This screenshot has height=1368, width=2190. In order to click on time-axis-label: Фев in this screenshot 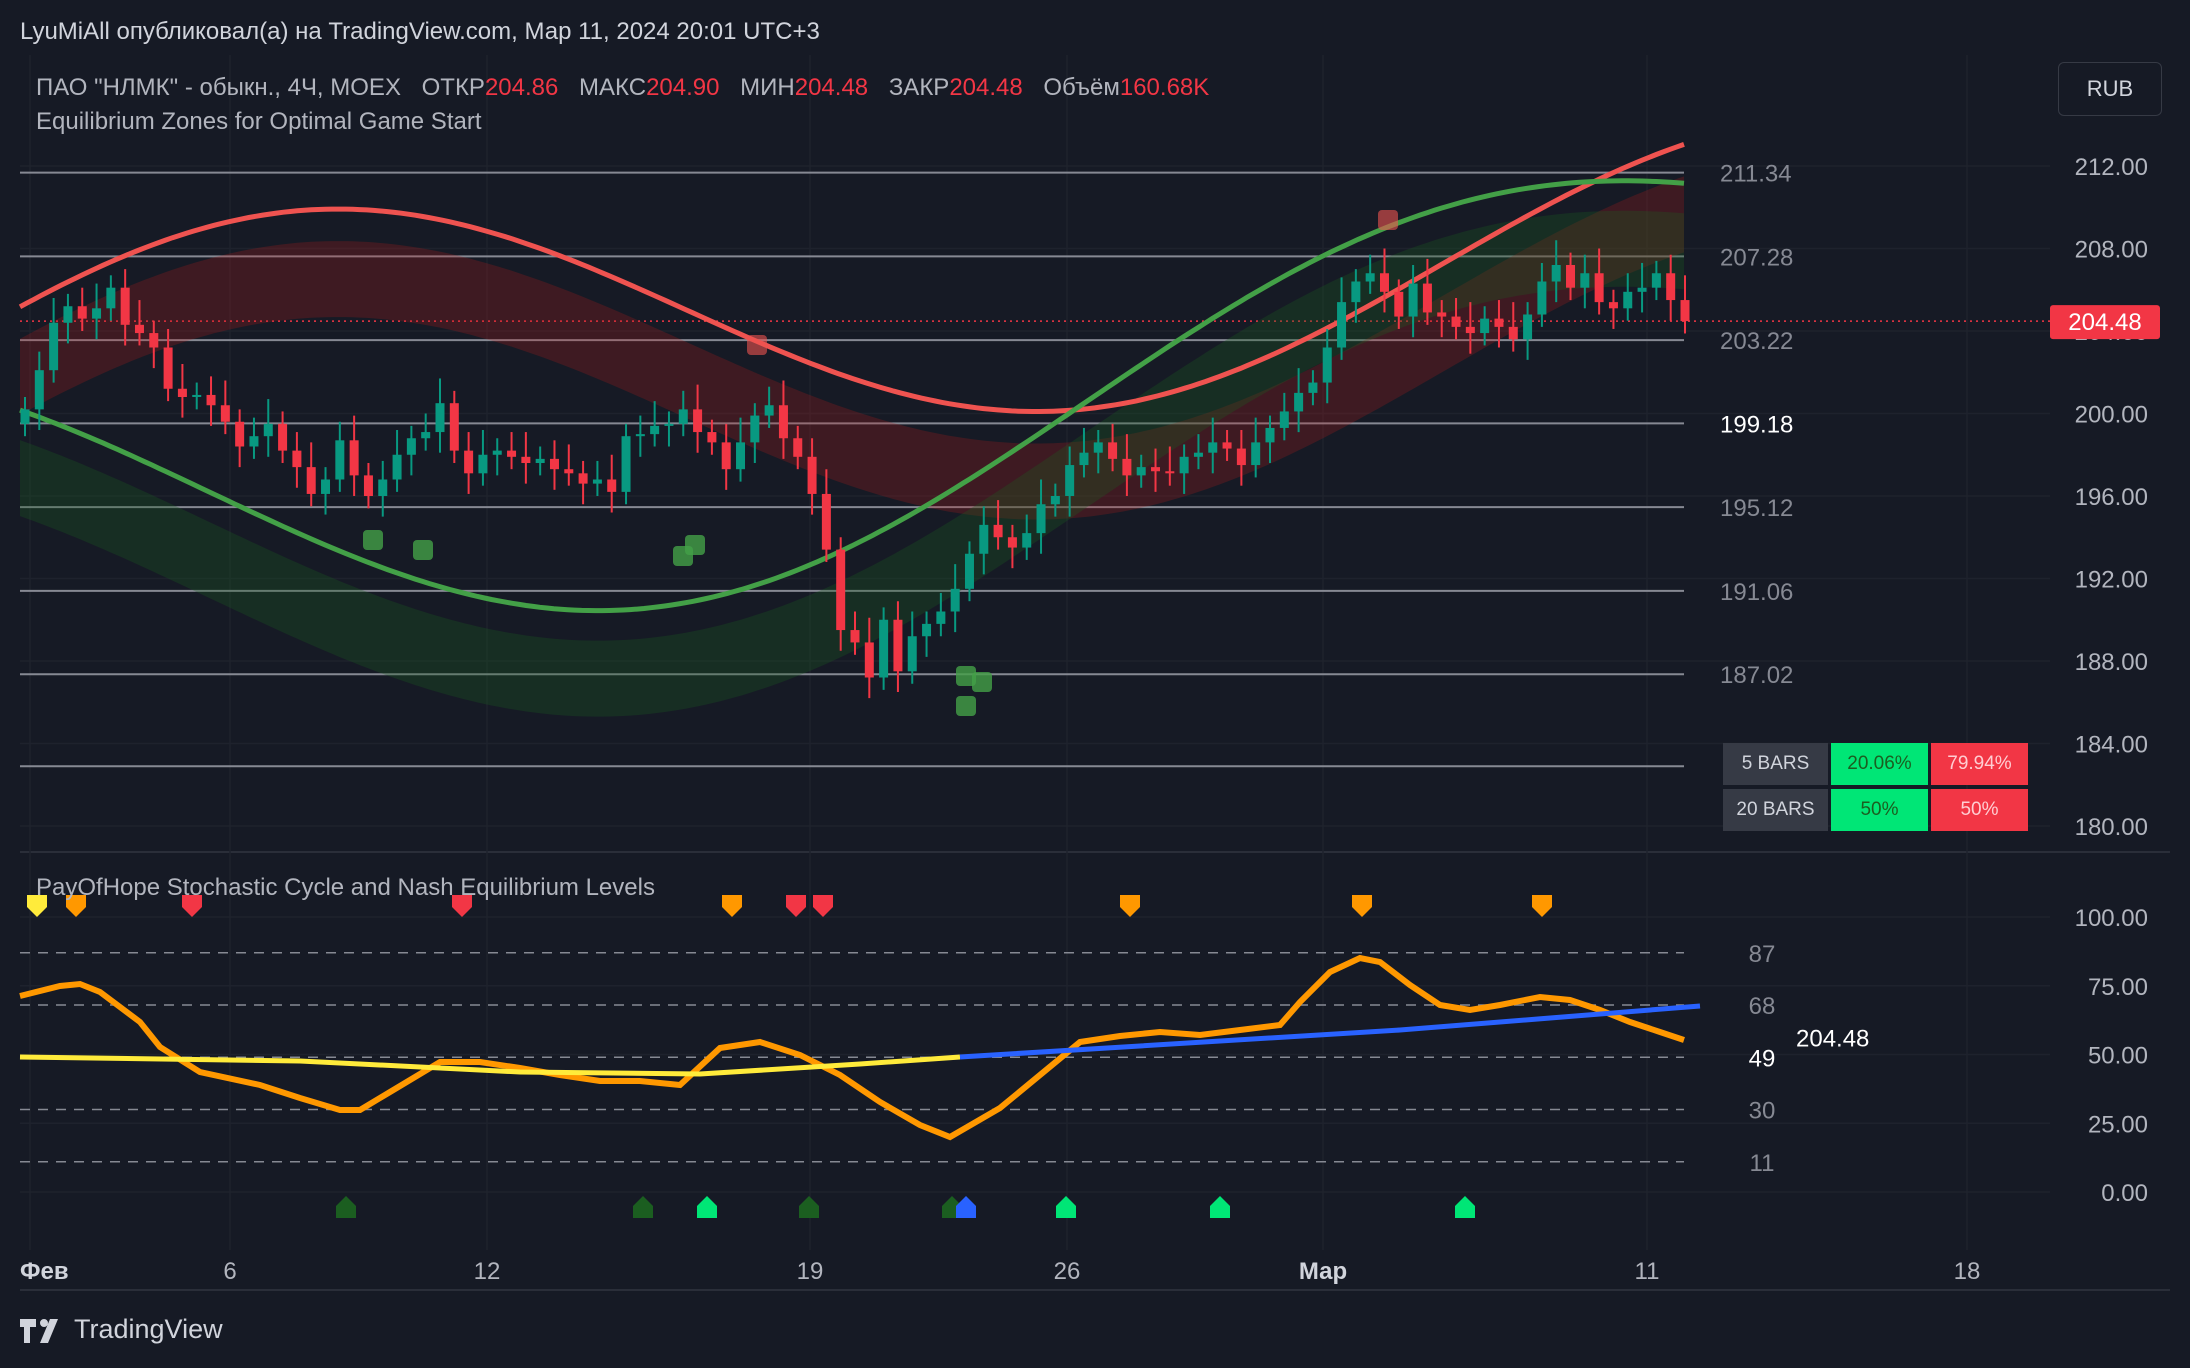, I will do `click(44, 1271)`.